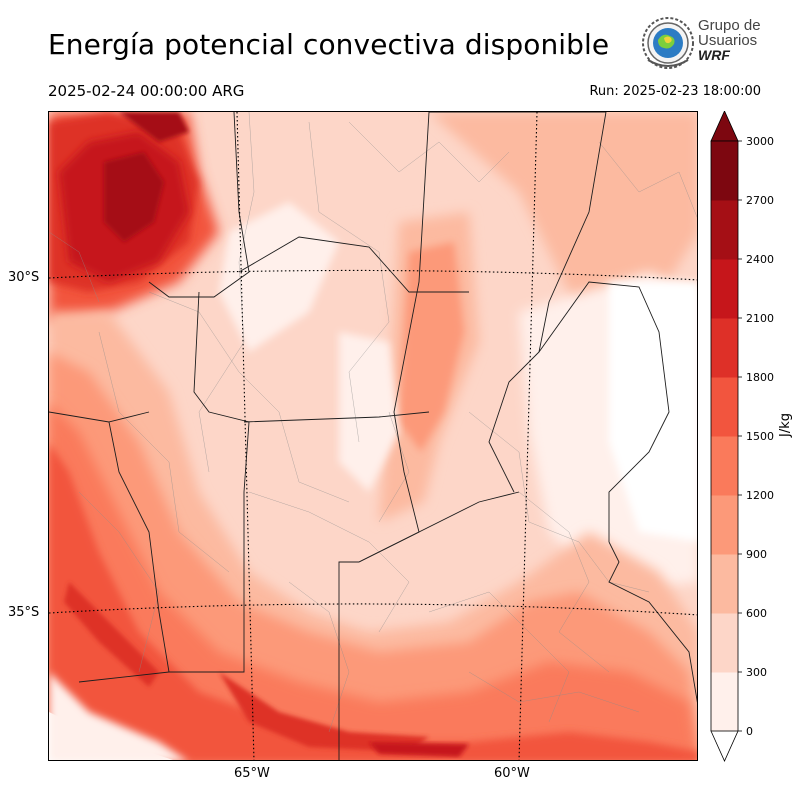 This screenshot has width=800, height=800. I want to click on colorbar: 0 300 600 900 1200 1500 1800 2100 2400 2700 3000, so click(750, 436).